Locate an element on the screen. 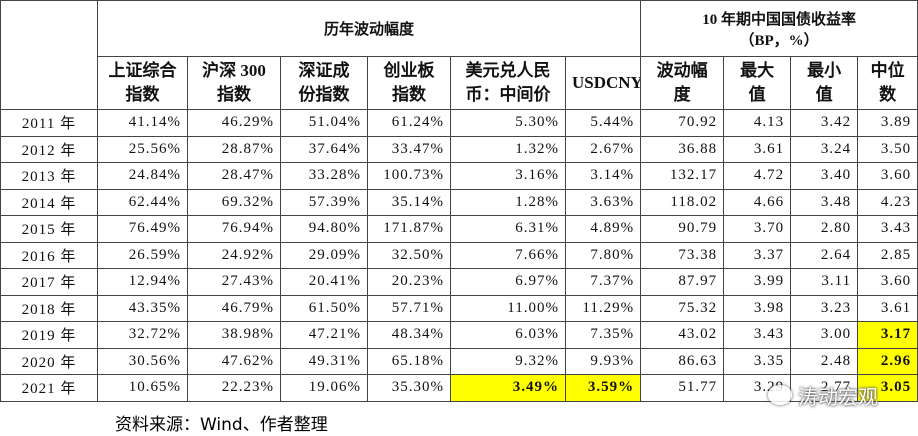  header-line: 份指数 is located at coordinates (324, 94).